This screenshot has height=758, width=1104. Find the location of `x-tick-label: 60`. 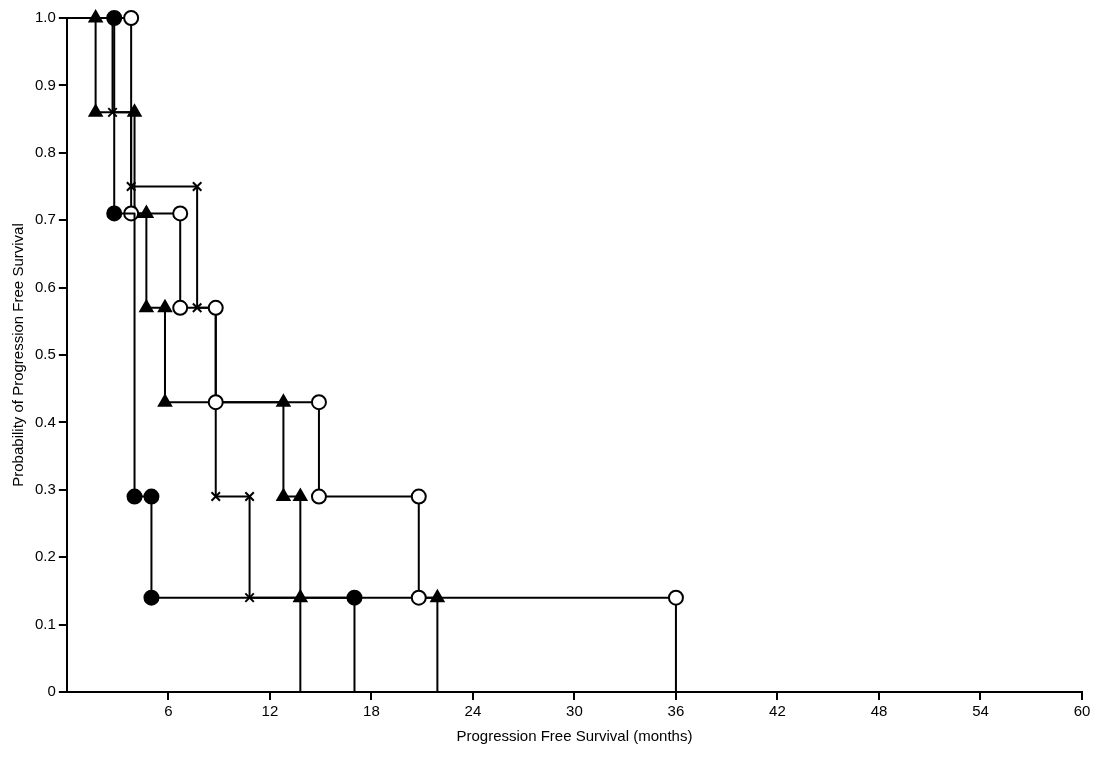

x-tick-label: 60 is located at coordinates (1082, 711).